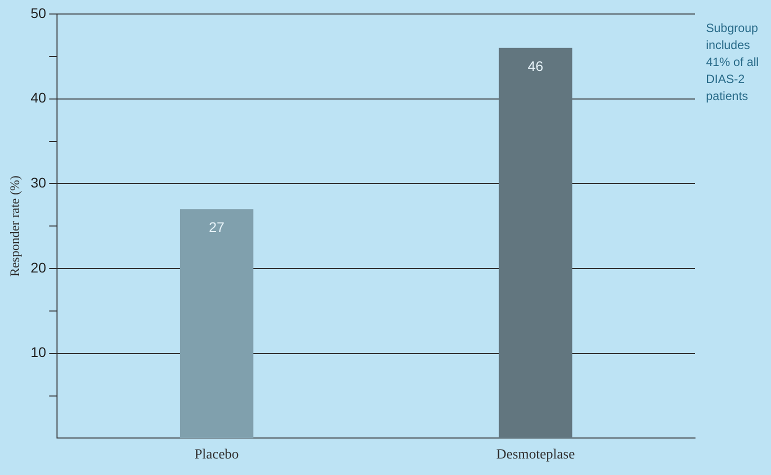  What do you see at coordinates (216, 454) in the screenshot?
I see `x-tick-label: Placebo` at bounding box center [216, 454].